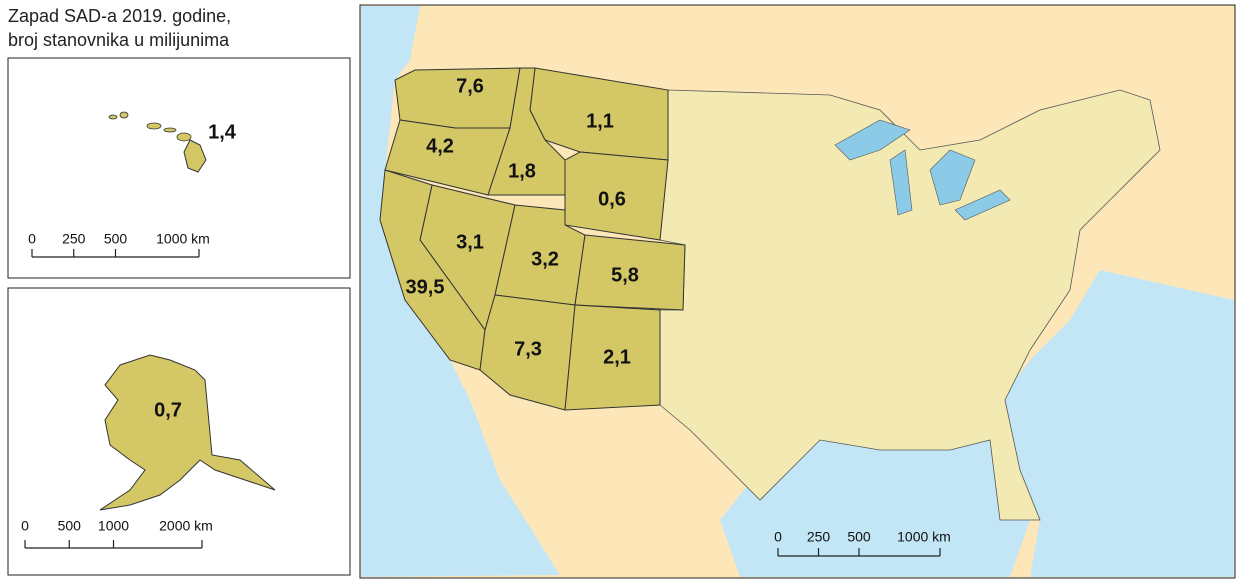  What do you see at coordinates (179, 168) in the screenshot?
I see `hawaii-panel` at bounding box center [179, 168].